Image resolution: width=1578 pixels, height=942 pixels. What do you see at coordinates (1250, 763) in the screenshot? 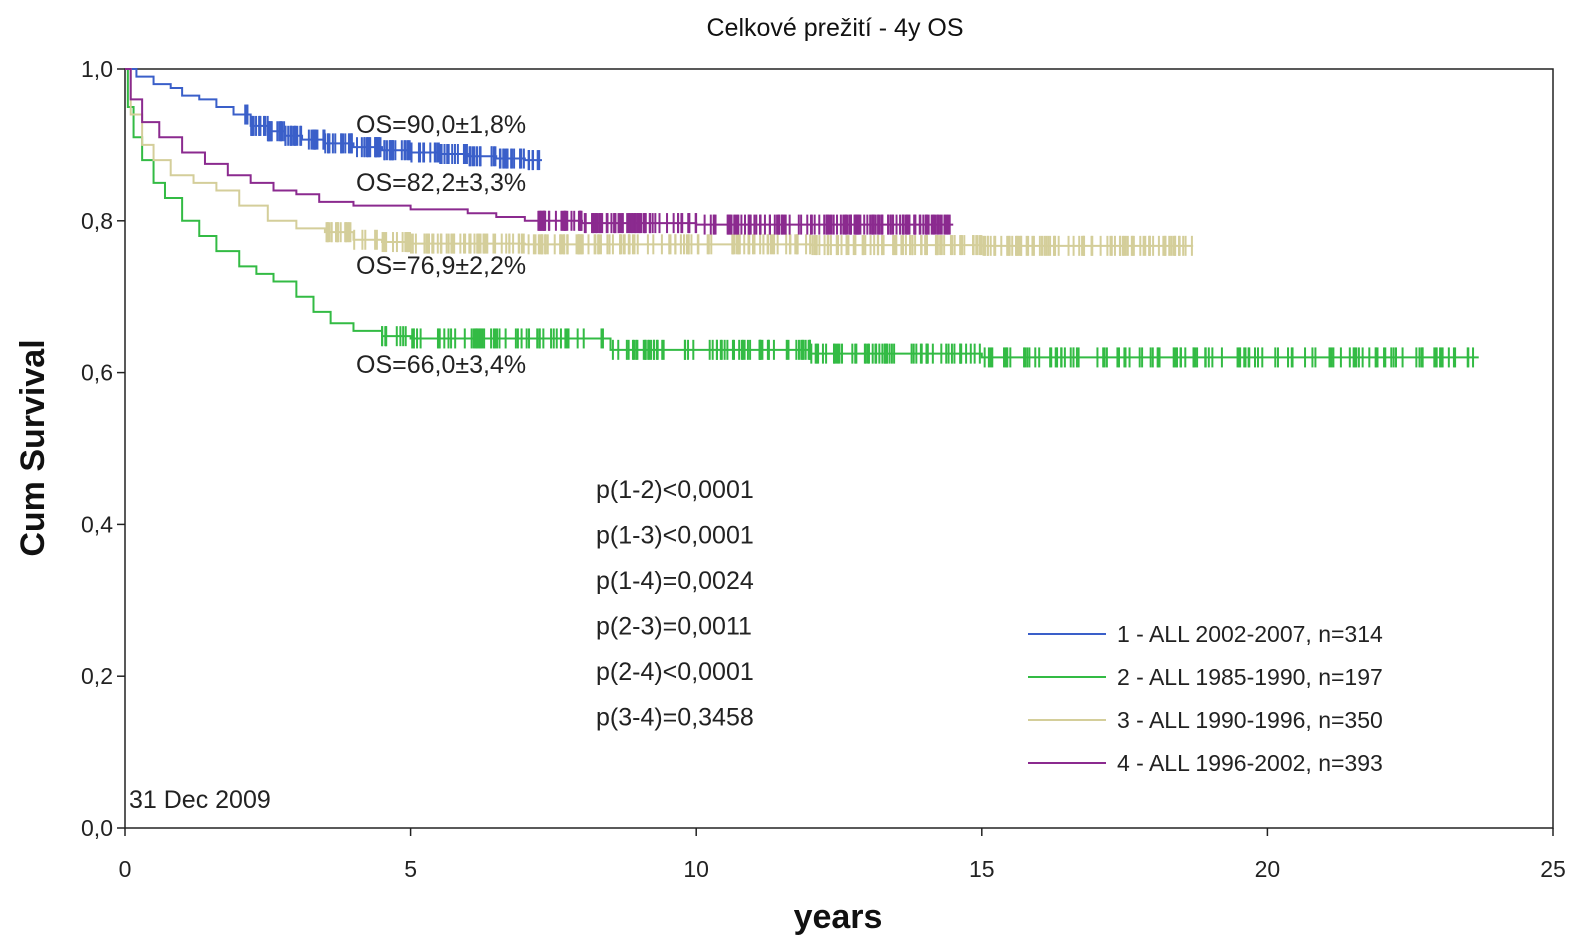
I see `legend-label: 4 - ALL 1996-2002, n=393` at bounding box center [1250, 763].